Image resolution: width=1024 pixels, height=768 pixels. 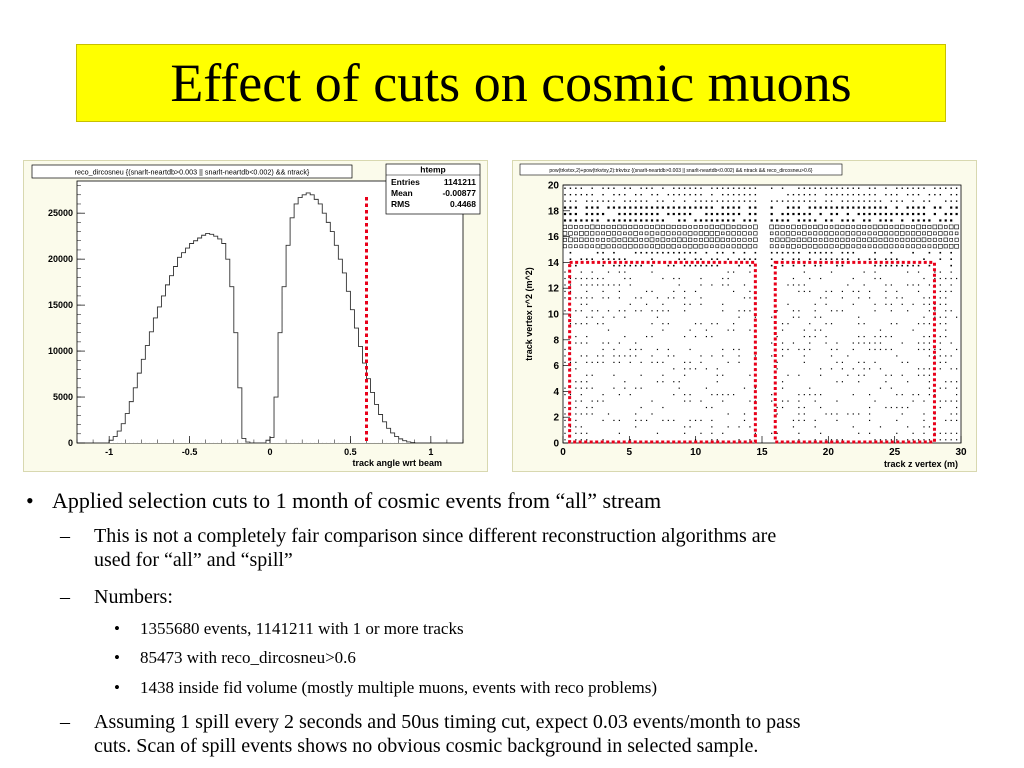 What do you see at coordinates (554, 289) in the screenshot?
I see `scatter-ytick-label: 12` at bounding box center [554, 289].